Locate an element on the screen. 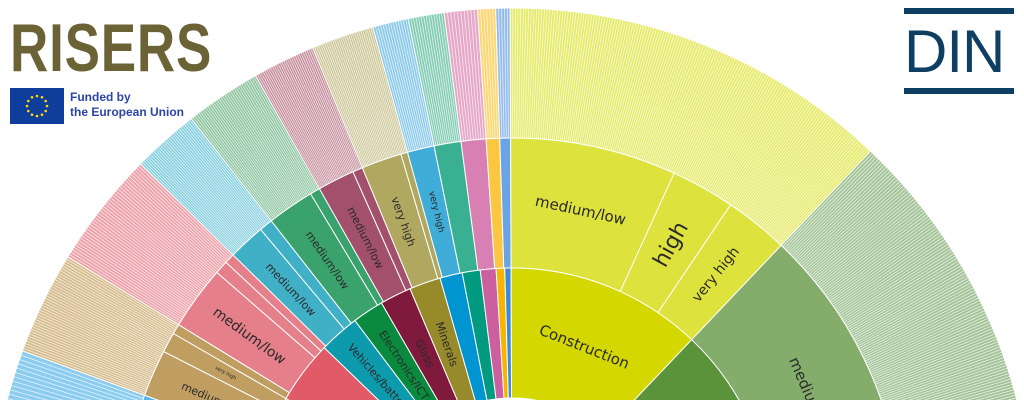  eu-flag-icon is located at coordinates (37, 106).